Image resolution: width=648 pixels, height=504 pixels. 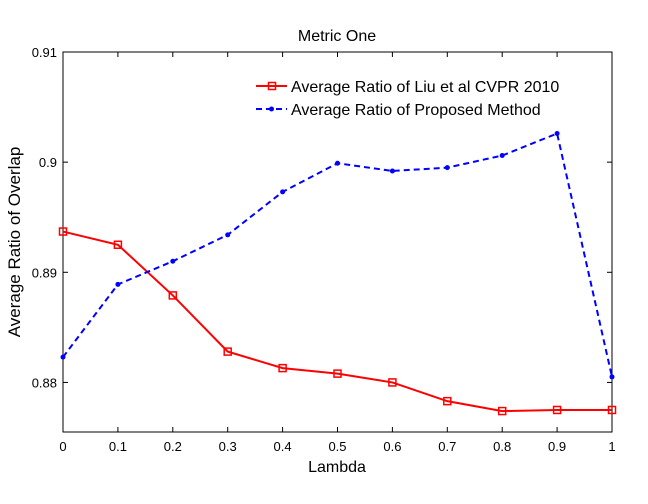 I want to click on x-axis-label: Lambda, so click(x=337, y=467).